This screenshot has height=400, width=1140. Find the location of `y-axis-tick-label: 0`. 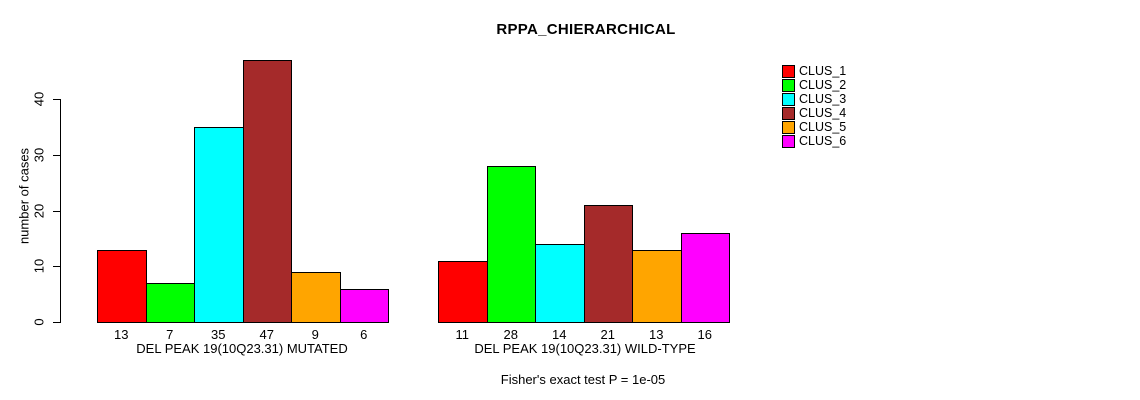

y-axis-tick-label: 0 is located at coordinates (39, 322).